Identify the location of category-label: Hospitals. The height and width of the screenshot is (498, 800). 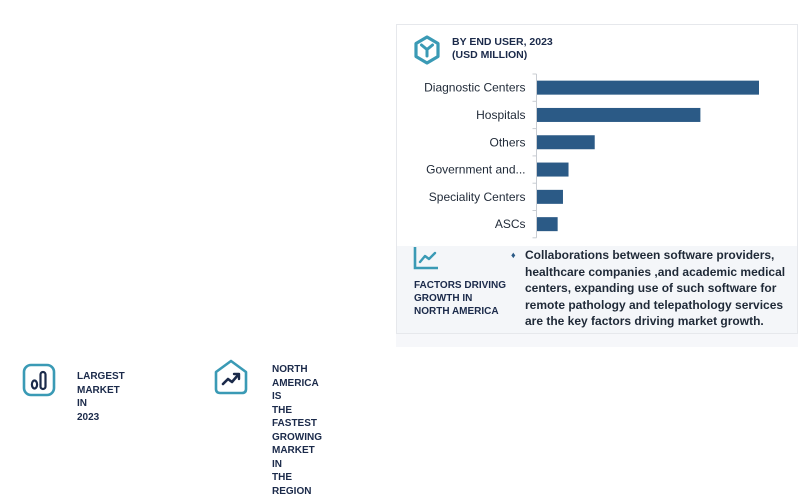
(500, 115).